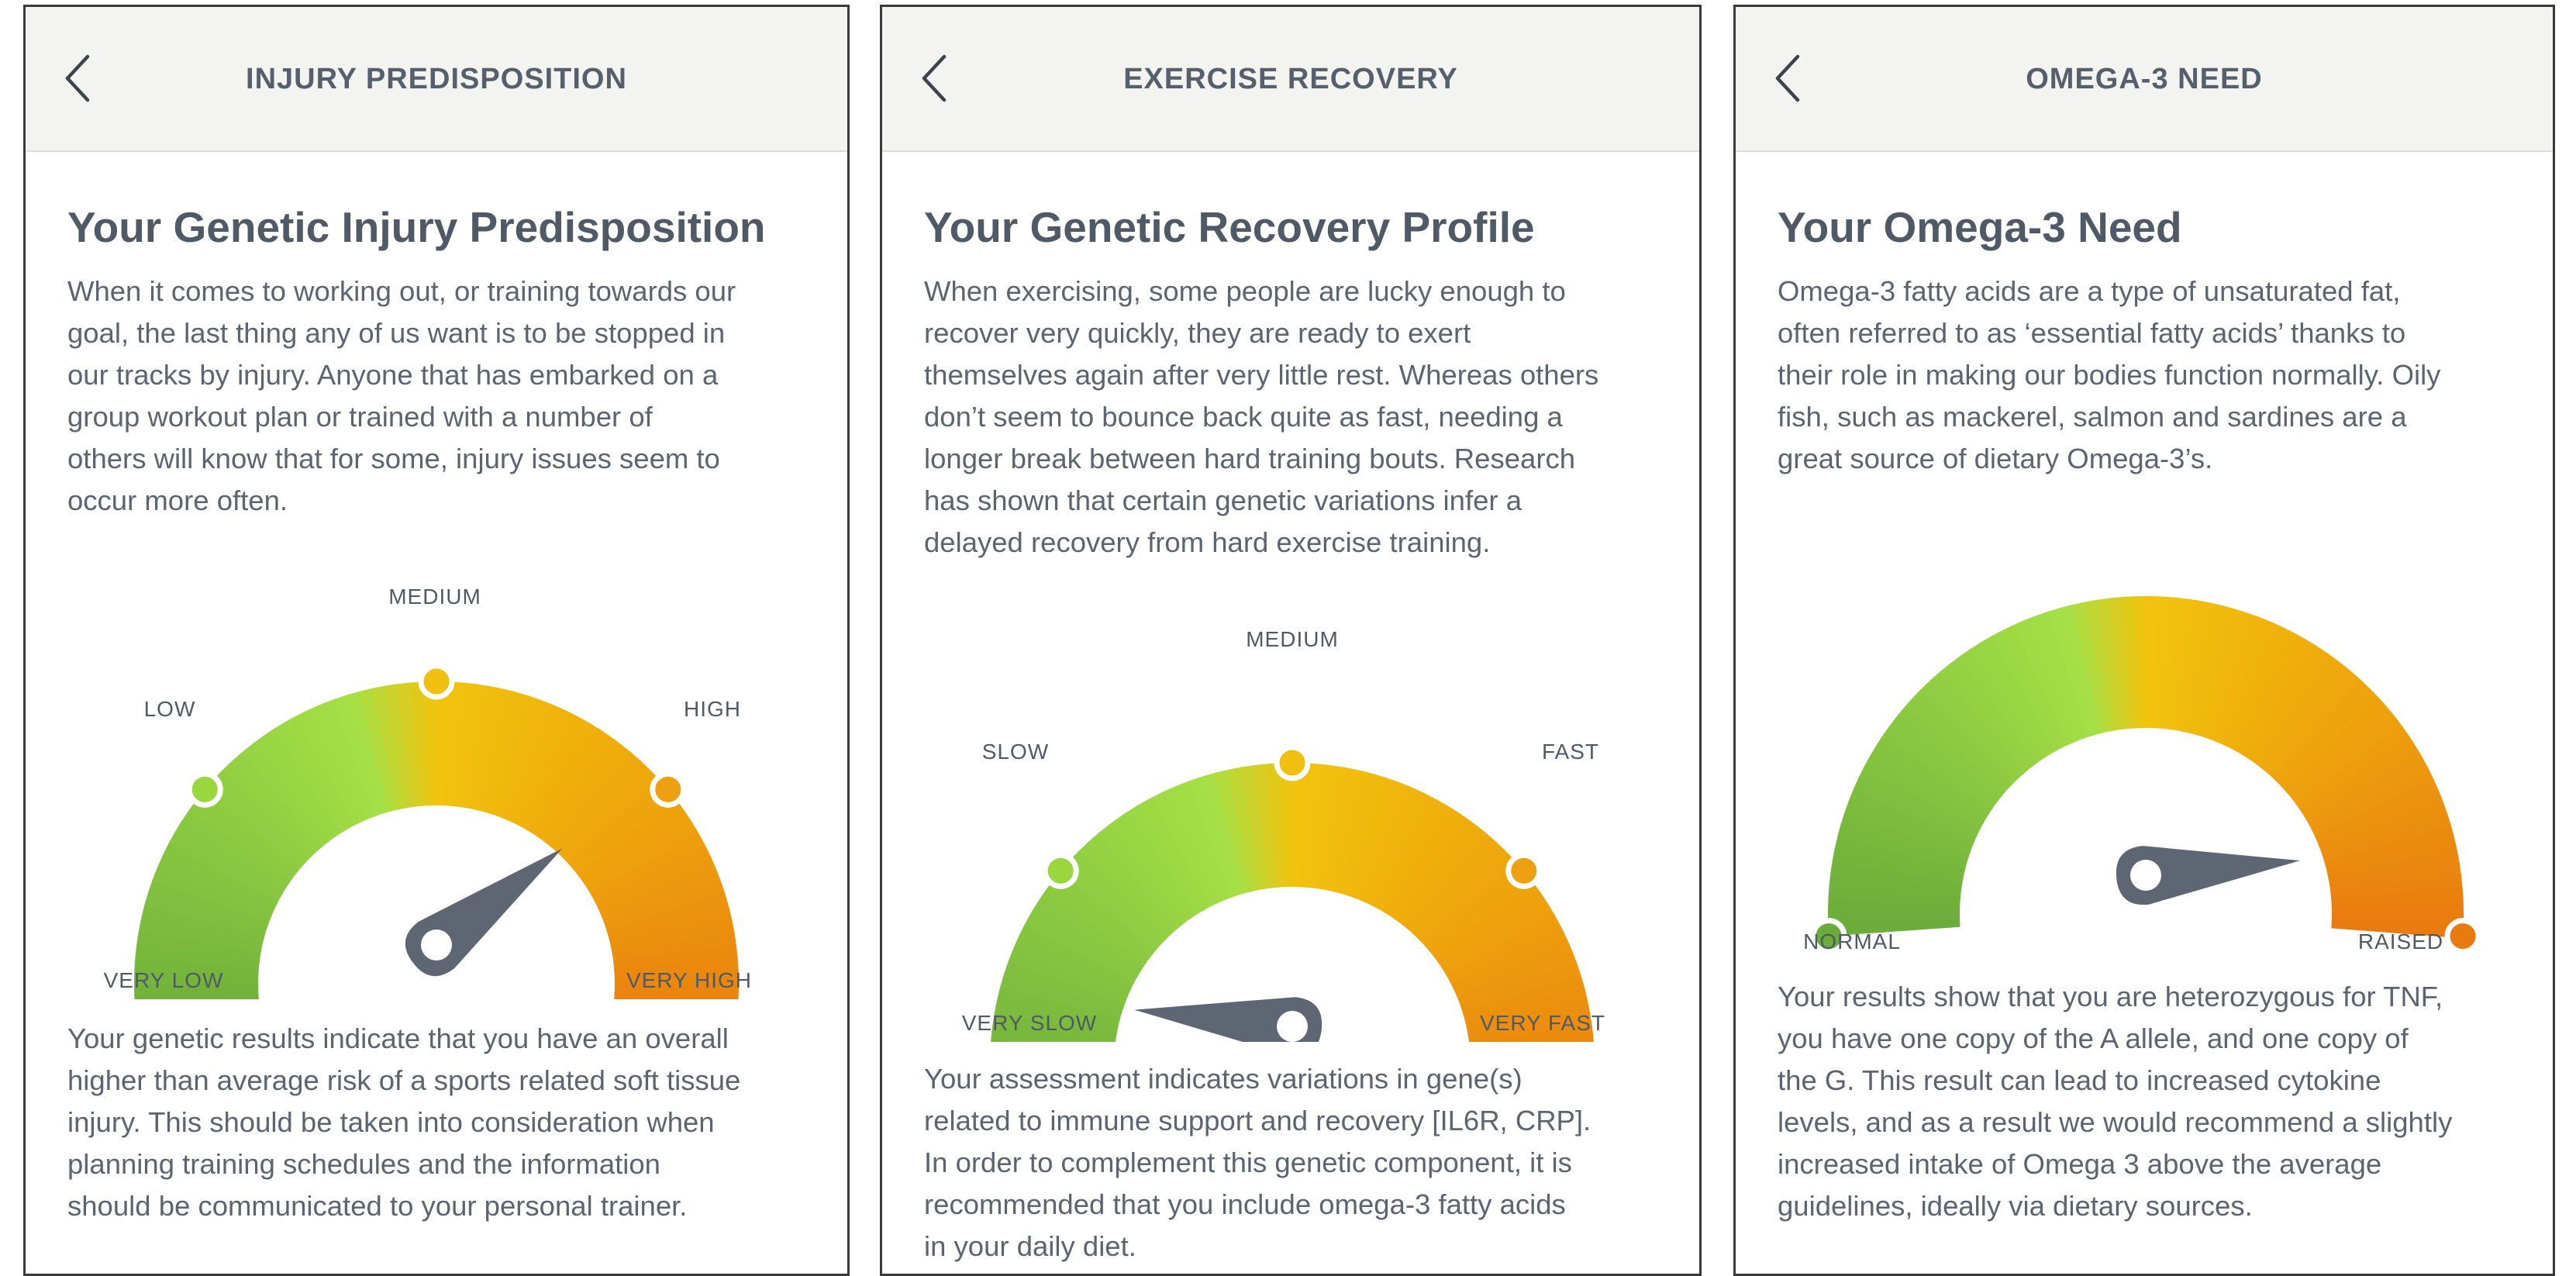  Describe the element at coordinates (436, 823) in the screenshot. I see `injury-risk-gauge: VERY LOW LOW MEDIUM HIGH VERY HIGH` at that location.